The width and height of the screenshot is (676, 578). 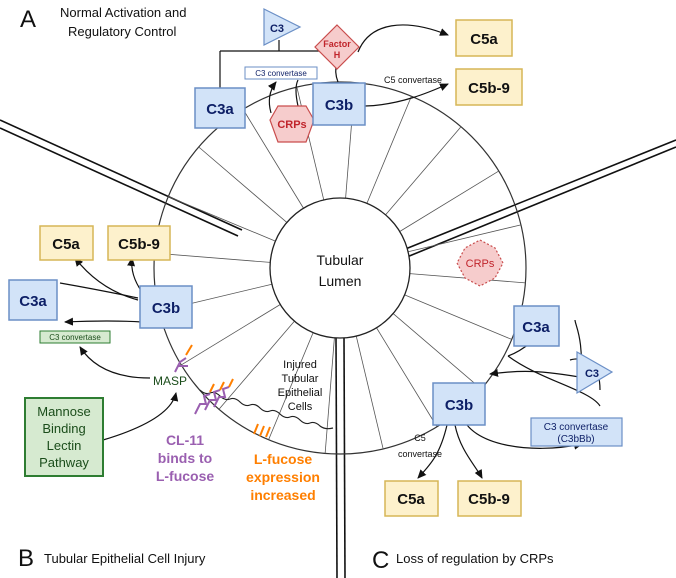 I want to click on lfucose-label-3: increased, so click(x=282, y=495).